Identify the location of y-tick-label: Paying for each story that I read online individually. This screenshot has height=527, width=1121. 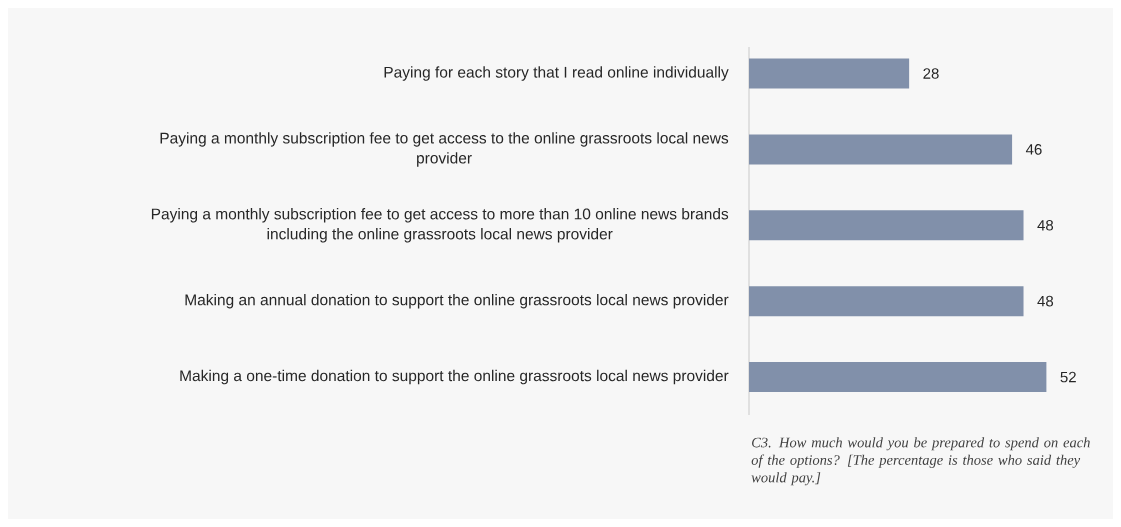
(556, 73).